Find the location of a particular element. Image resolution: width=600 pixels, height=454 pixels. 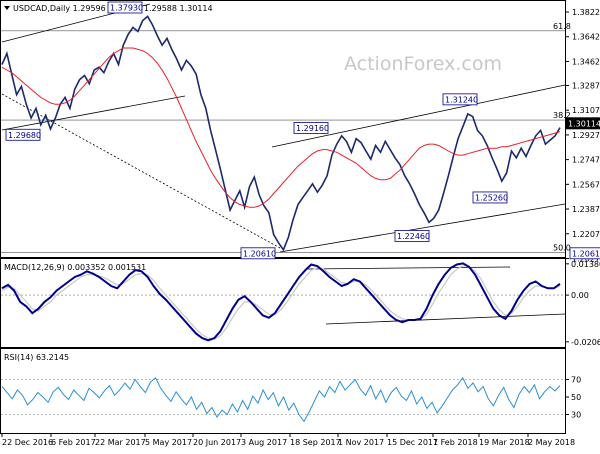

rsi-series is located at coordinates (281, 399).